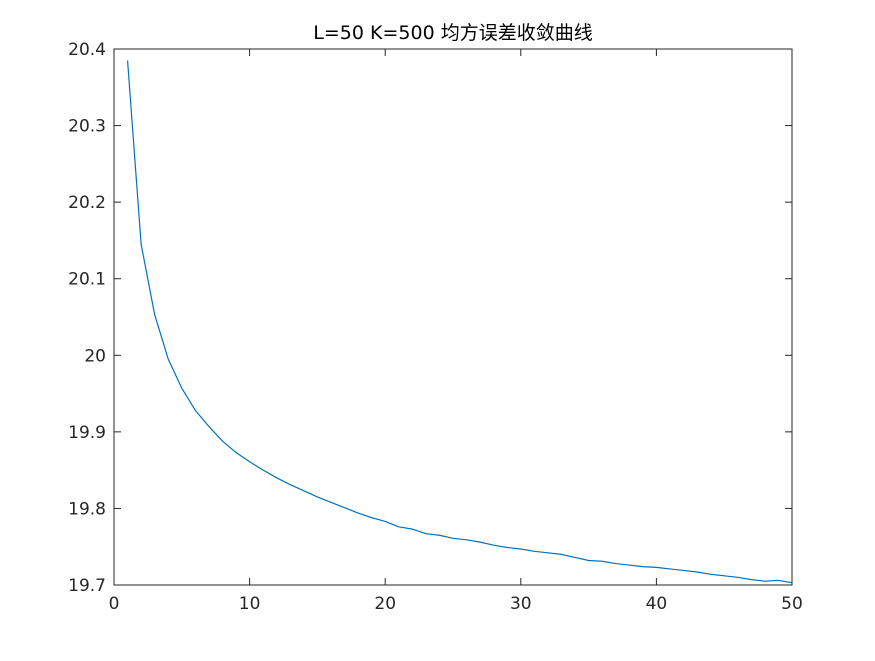  Describe the element at coordinates (87, 433) in the screenshot. I see `y-tick-label: 19.9` at that location.